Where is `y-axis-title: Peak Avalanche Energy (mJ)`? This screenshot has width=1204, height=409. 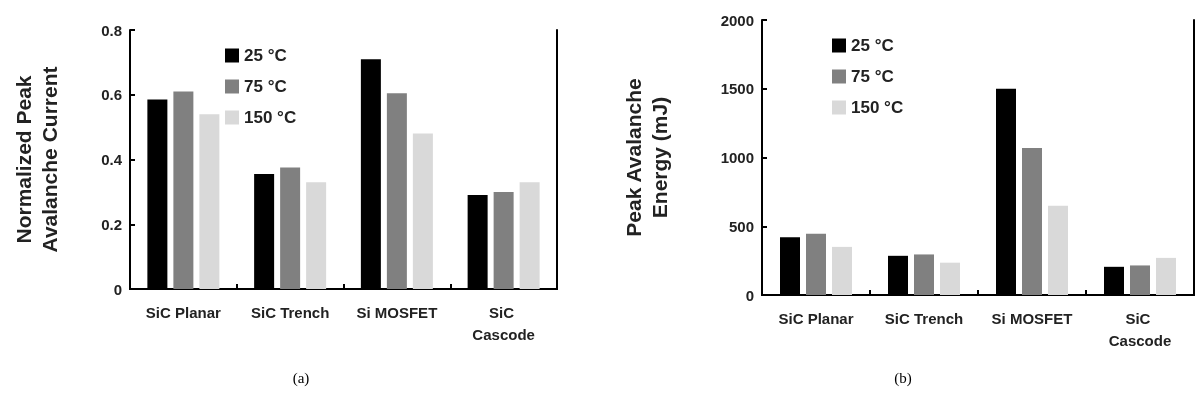 y-axis-title: Peak Avalanche Energy (mJ) is located at coordinates (646, 157).